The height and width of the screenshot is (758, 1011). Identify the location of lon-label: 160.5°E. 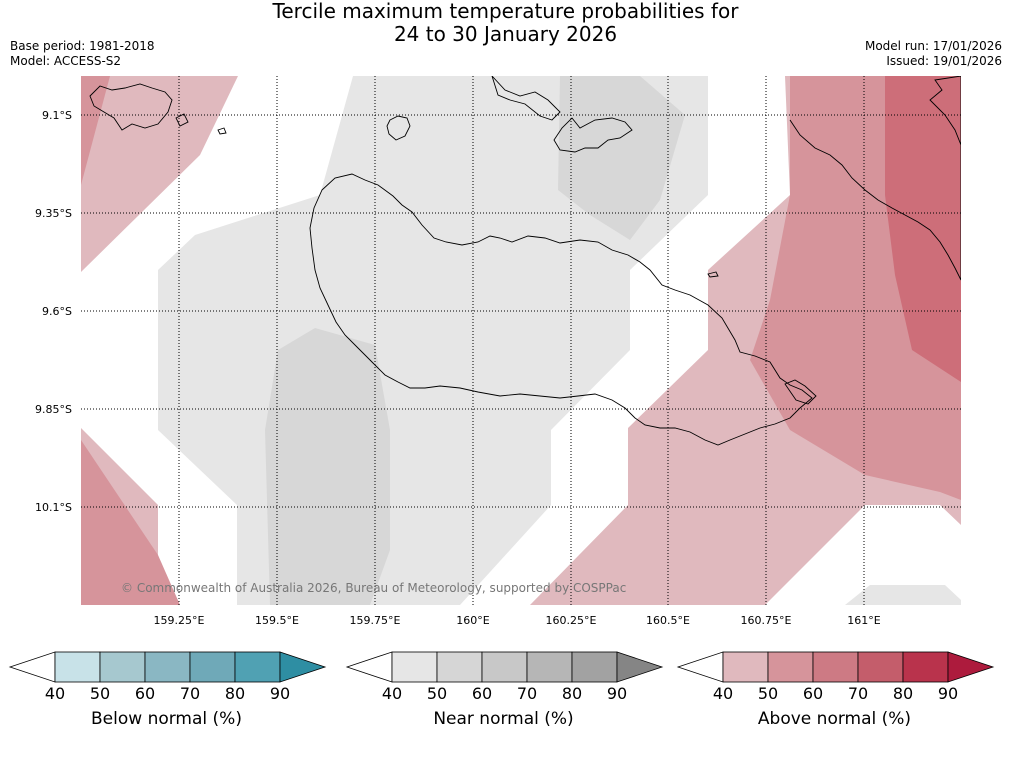
(668, 620).